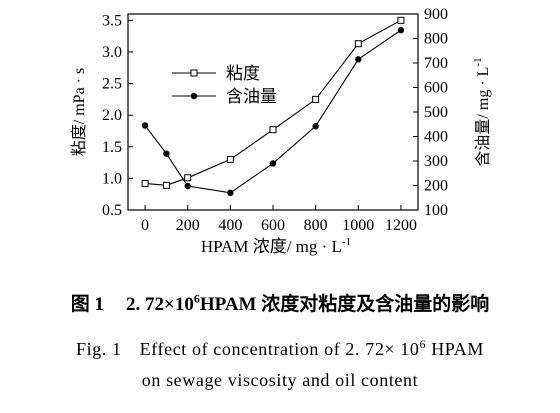  What do you see at coordinates (358, 225) in the screenshot?
I see `x-tick-label: 1000` at bounding box center [358, 225].